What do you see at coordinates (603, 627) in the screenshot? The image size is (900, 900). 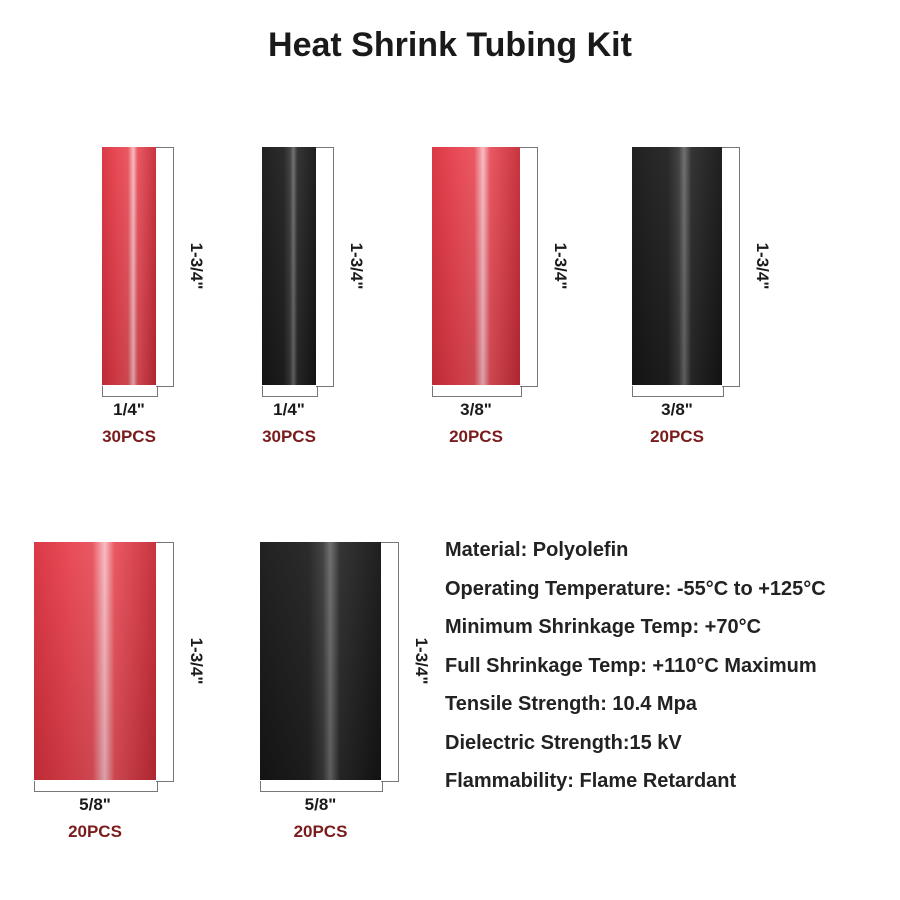 I see `spec-min-shrink-temp: Minimum Shrinkage Temp: +70°C` at bounding box center [603, 627].